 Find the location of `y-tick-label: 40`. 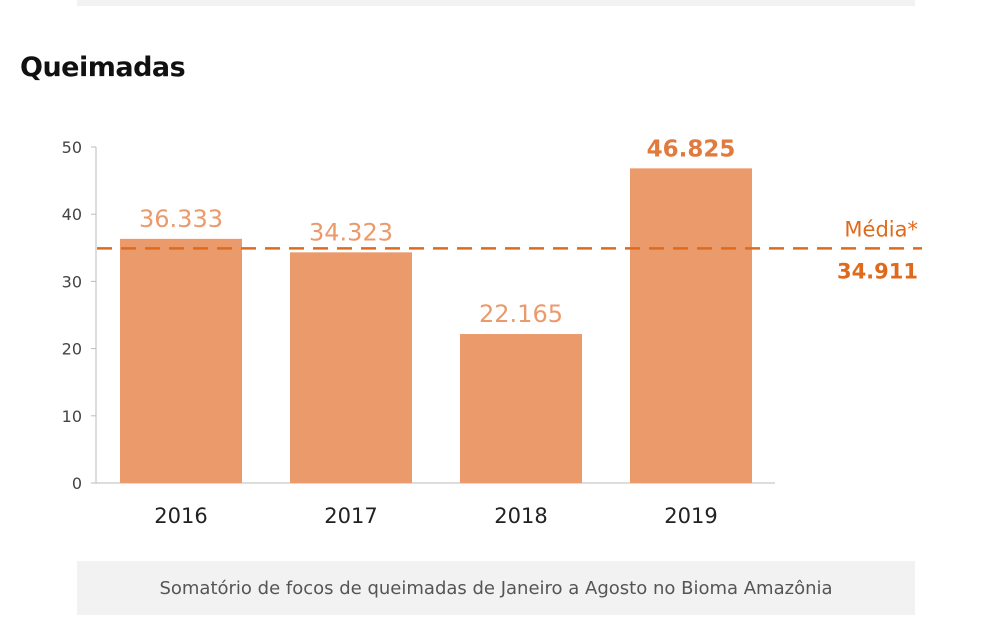

y-tick-label: 40 is located at coordinates (72, 214).